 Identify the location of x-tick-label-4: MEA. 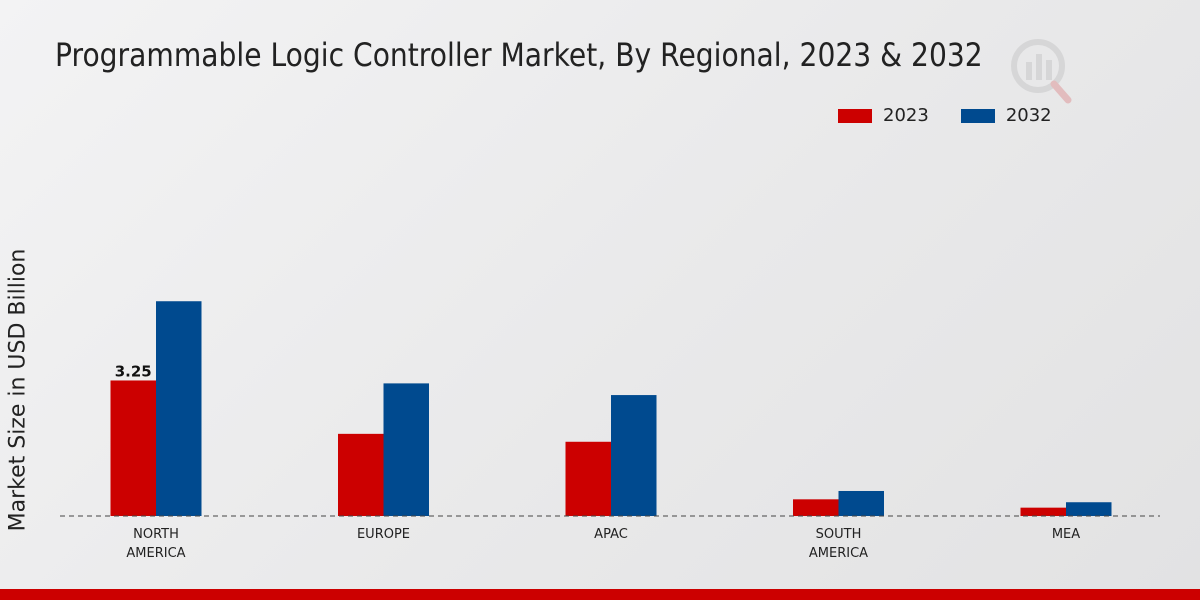
(1066, 534).